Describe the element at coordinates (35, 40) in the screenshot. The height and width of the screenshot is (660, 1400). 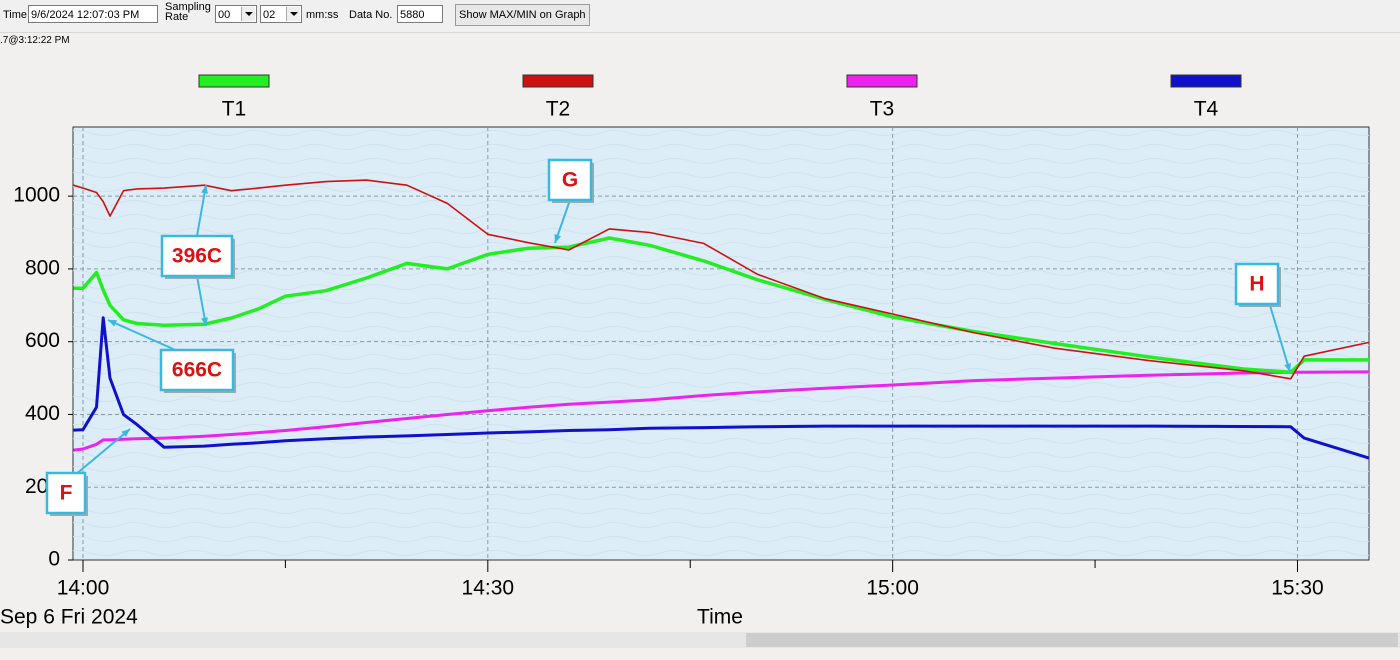
I see `status-line: .7@3:12:22 PM` at that location.